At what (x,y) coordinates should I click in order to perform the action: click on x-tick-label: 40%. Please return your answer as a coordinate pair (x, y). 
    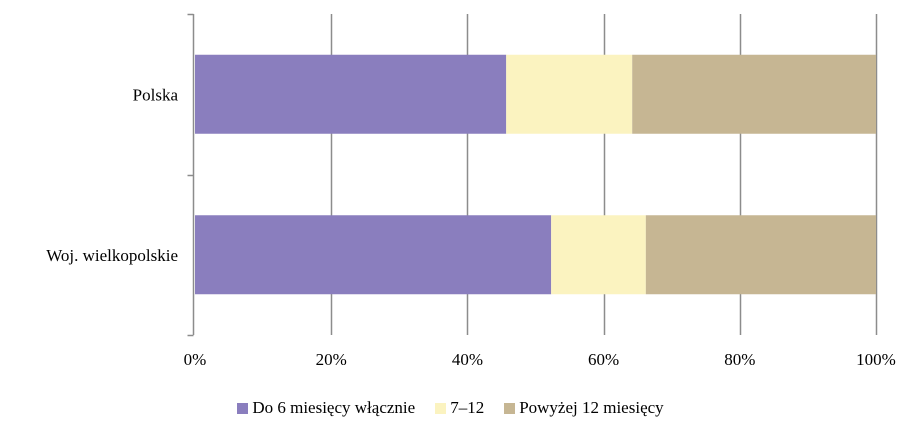
    Looking at the image, I should click on (467, 359).